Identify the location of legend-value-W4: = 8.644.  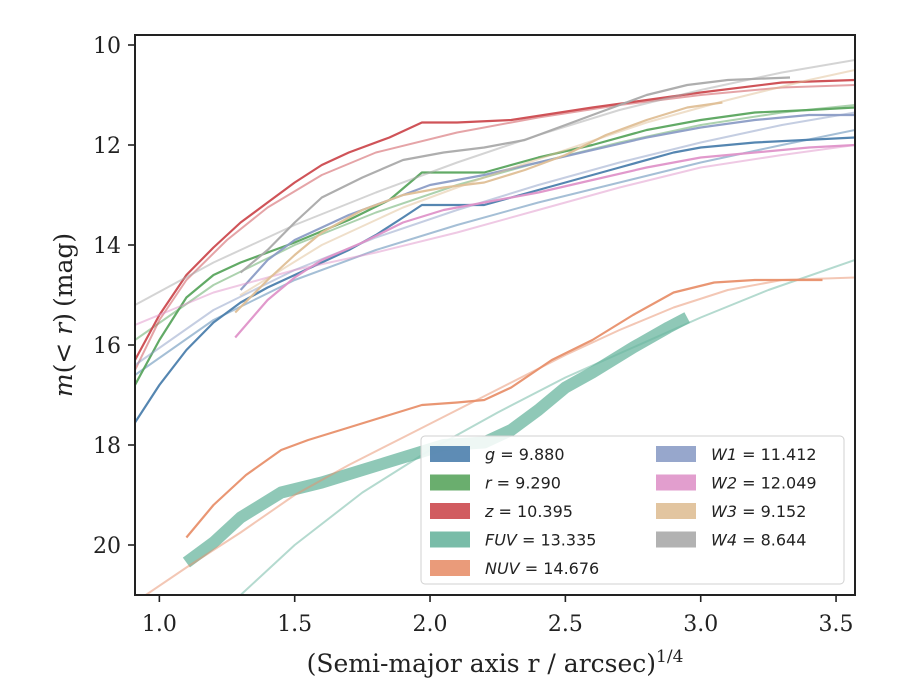
(771, 540).